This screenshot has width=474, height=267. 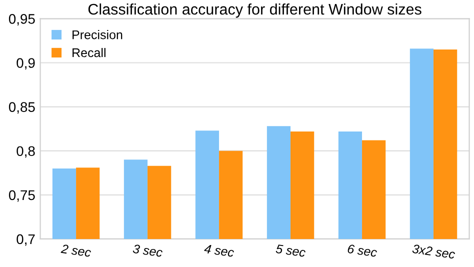 What do you see at coordinates (25, 152) in the screenshot?
I see `y-tick-label: 0,8` at bounding box center [25, 152].